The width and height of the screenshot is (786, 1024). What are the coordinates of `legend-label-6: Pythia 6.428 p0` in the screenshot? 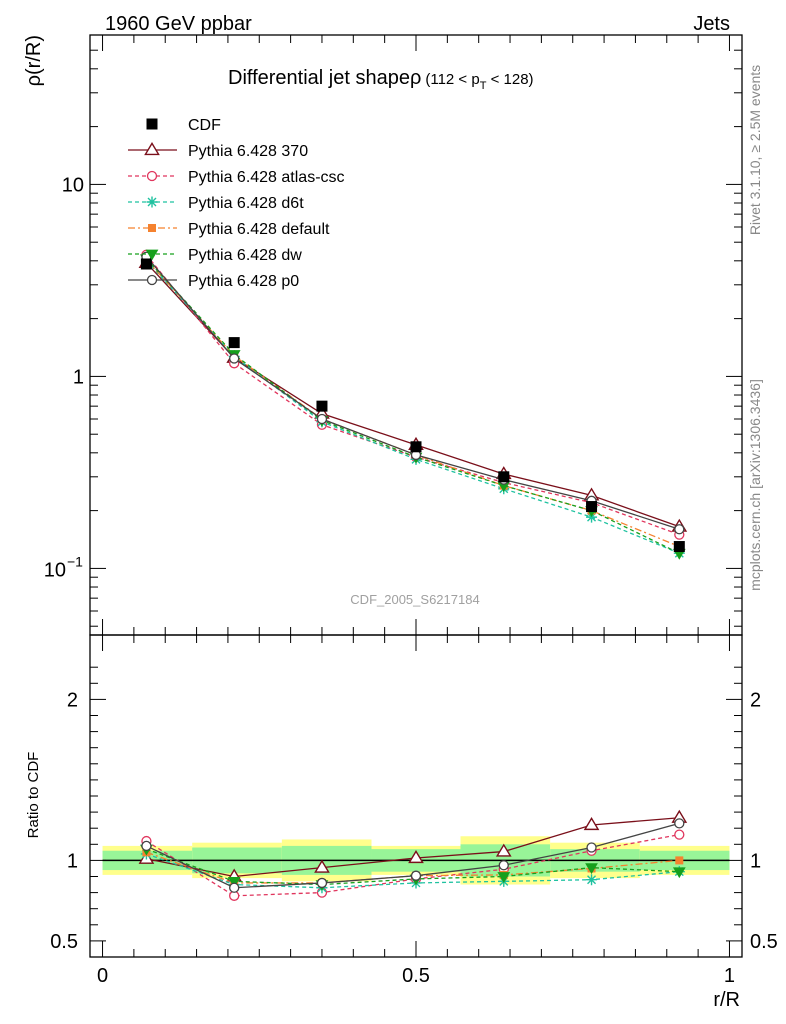 It's located at (243, 281).